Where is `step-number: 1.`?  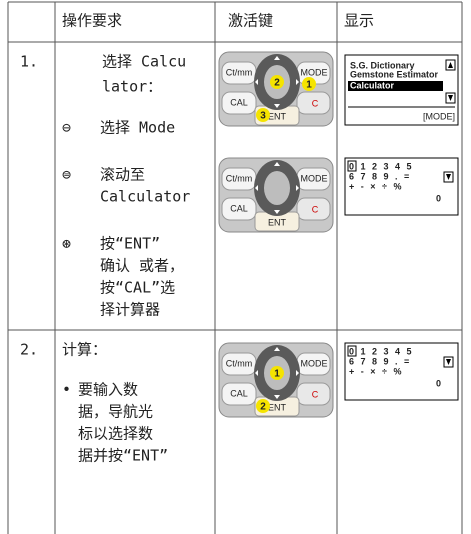 step-number: 1. is located at coordinates (29, 62).